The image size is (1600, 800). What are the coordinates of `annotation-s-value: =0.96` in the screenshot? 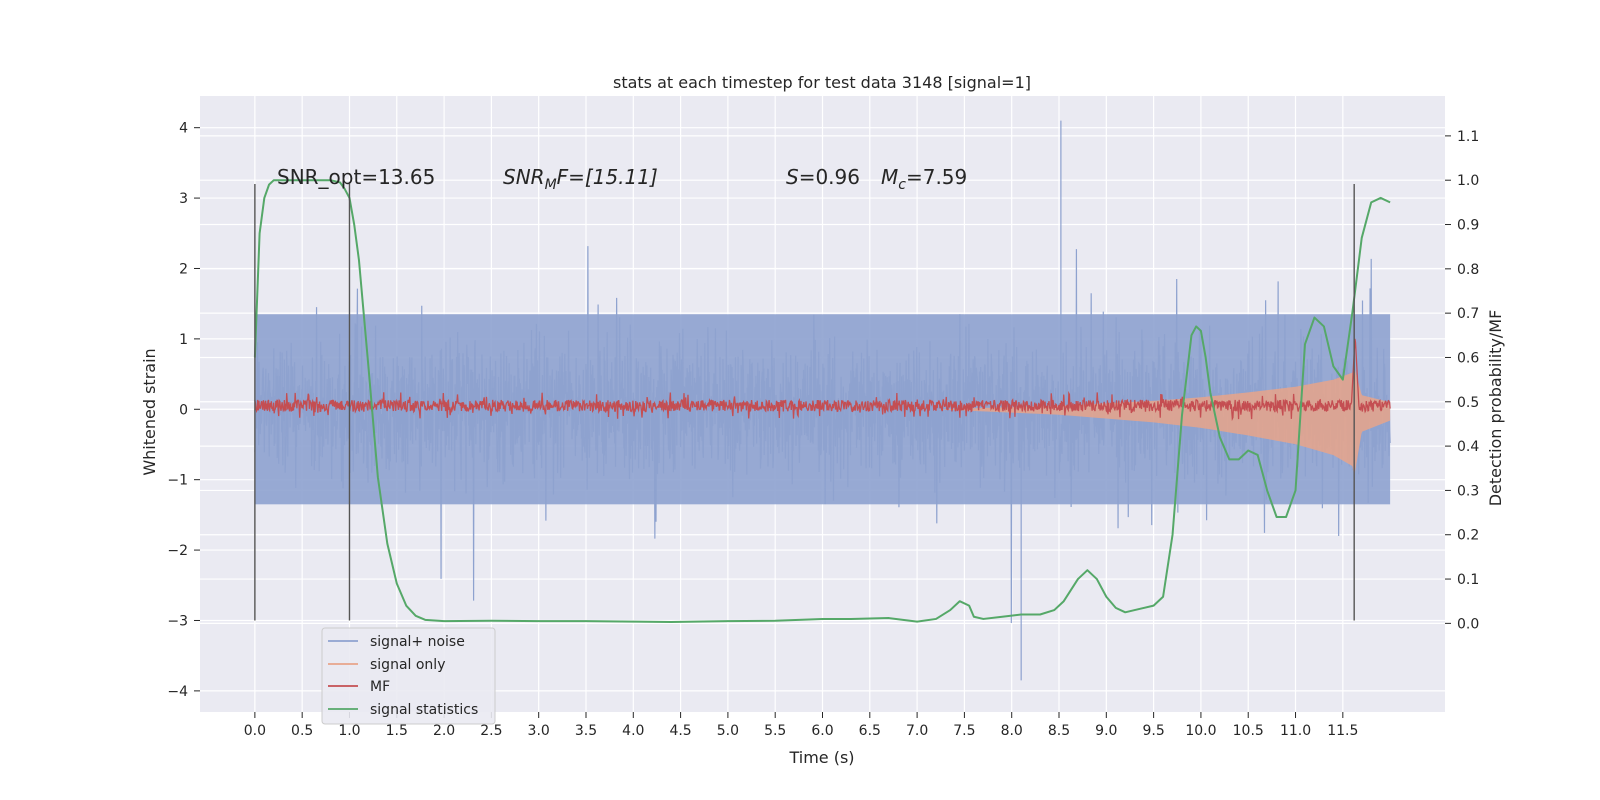 It's located at (829, 177).